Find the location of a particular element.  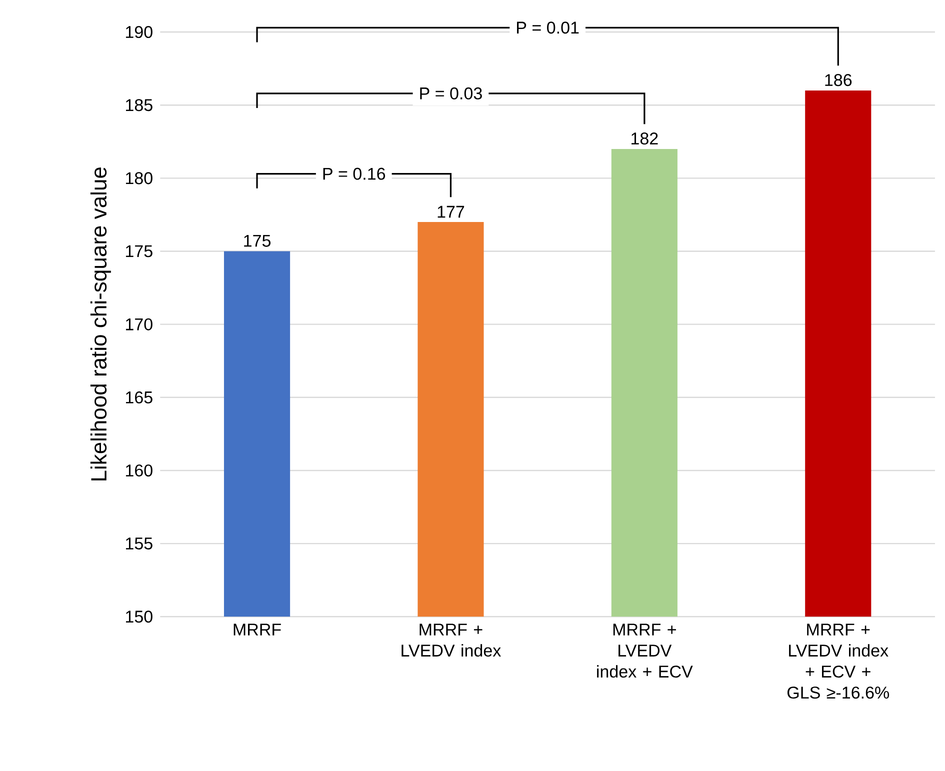

y-tick-label: 175 is located at coordinates (139, 251).